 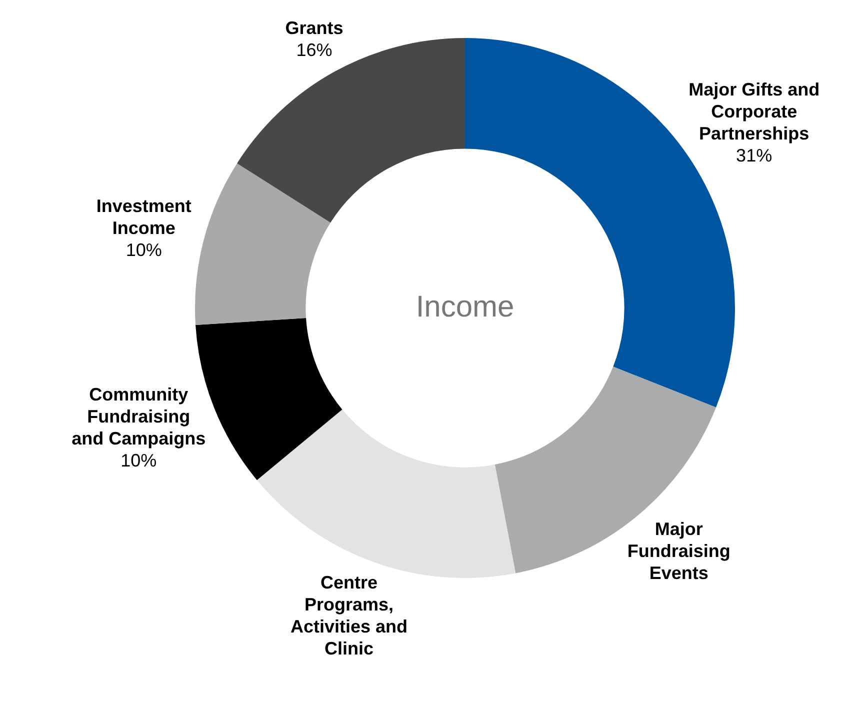 I want to click on slice-label: Major Gifts and Corporate Partnerships, so click(x=754, y=112).